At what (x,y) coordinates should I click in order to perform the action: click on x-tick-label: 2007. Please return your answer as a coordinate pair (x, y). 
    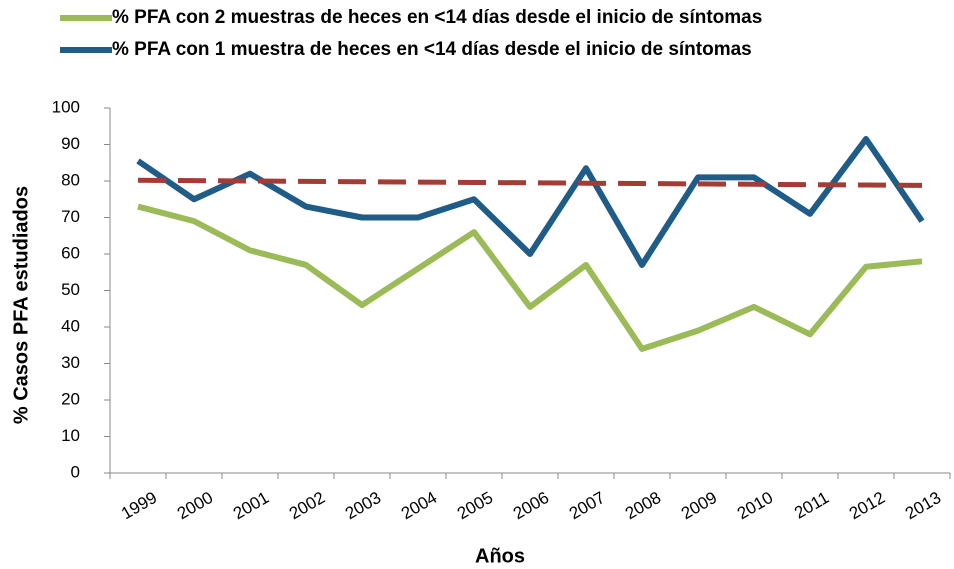
    Looking at the image, I should click on (587, 505).